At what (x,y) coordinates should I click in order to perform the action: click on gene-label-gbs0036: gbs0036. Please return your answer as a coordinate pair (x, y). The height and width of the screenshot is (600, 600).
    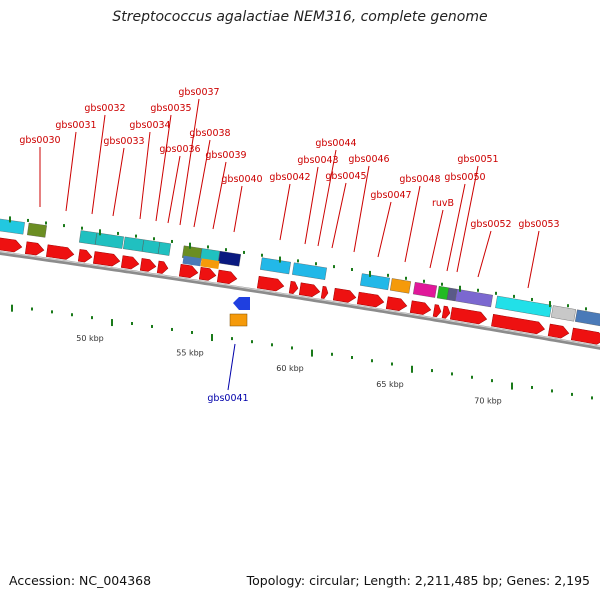
    Looking at the image, I should click on (179, 149).